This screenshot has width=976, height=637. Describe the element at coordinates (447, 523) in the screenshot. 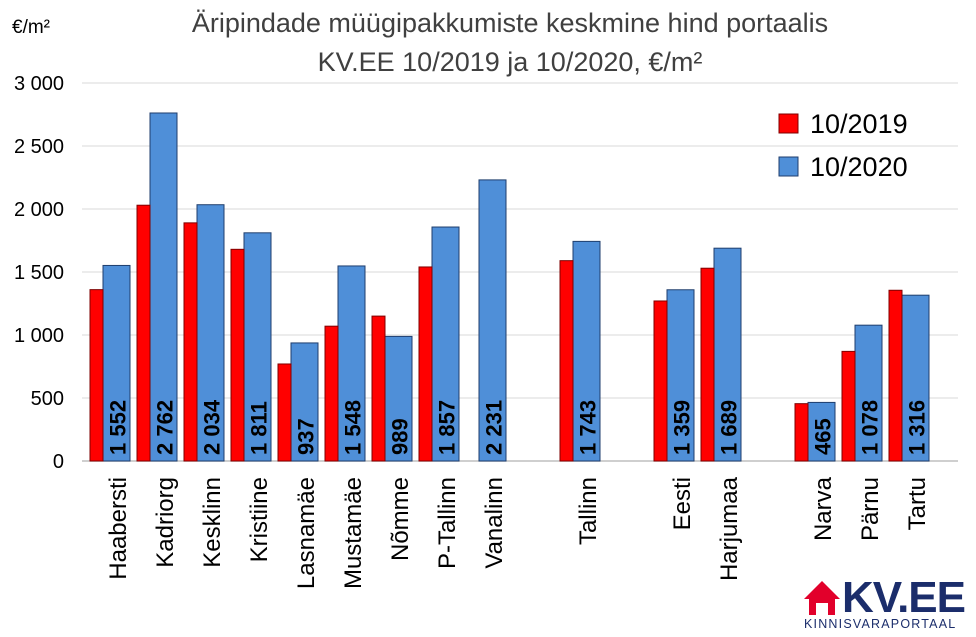

I see `x-tick-label: P-Tallinn` at that location.